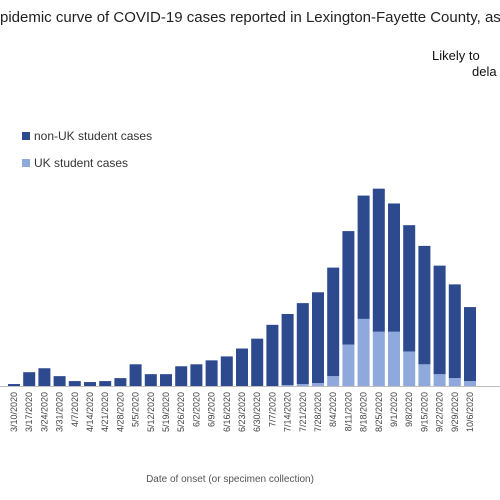  I want to click on x-tick-label: 7/7/2020, so click(272, 409).